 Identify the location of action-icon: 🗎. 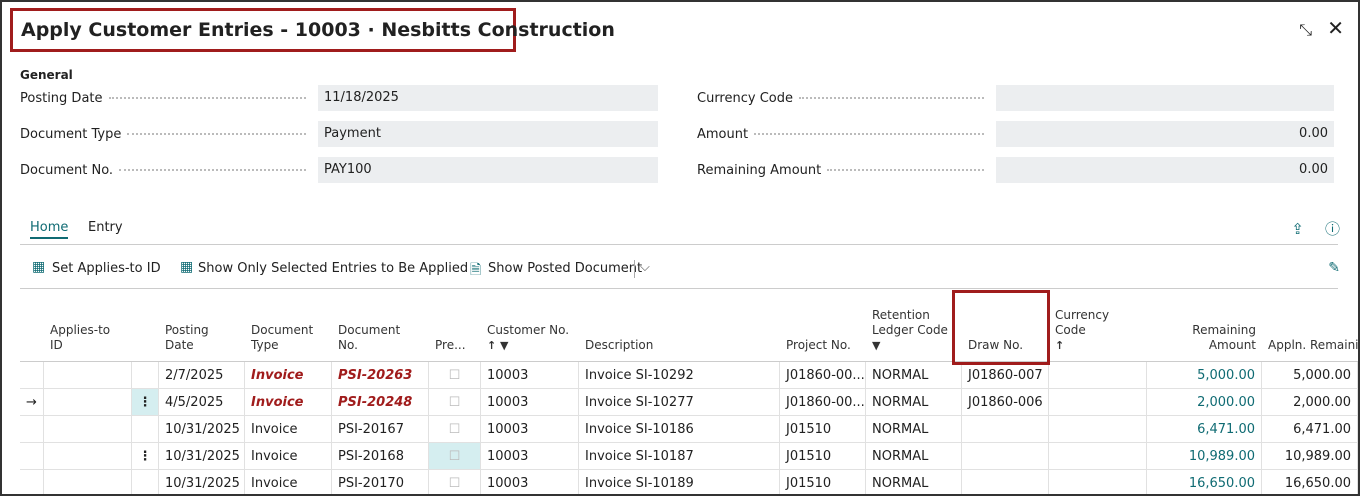
(476, 270).